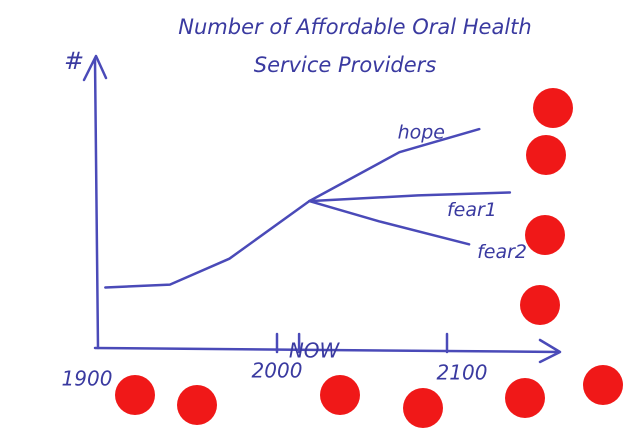 Image resolution: width=629 pixels, height=438 pixels. What do you see at coordinates (74, 61) in the screenshot?
I see `y-axis-label: #` at bounding box center [74, 61].